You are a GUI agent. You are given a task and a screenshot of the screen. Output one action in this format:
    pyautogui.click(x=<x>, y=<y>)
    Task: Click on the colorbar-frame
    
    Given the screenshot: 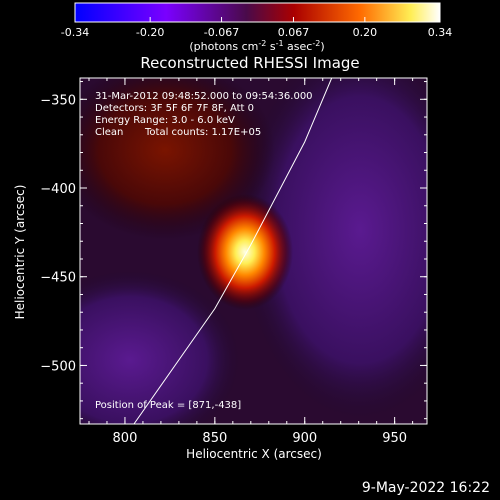 What is the action you would take?
    pyautogui.click(x=257, y=12)
    